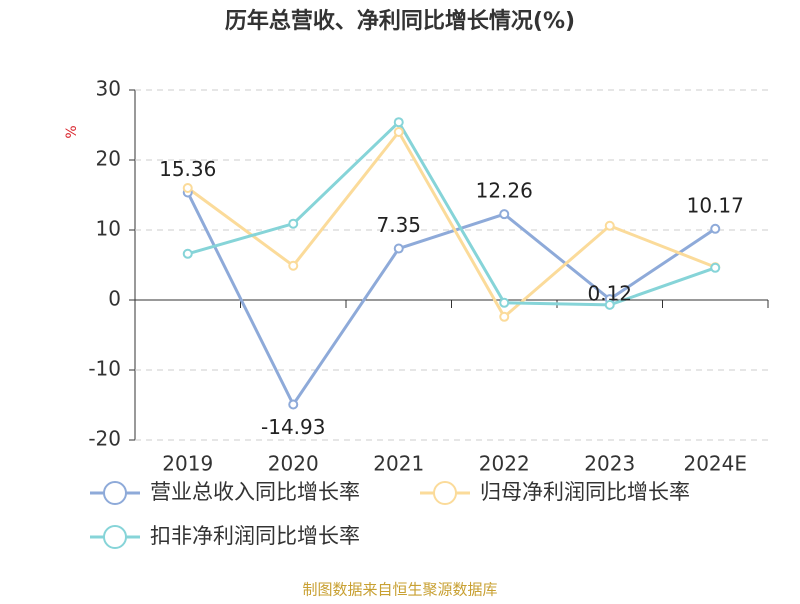  What do you see at coordinates (715, 205) in the screenshot?
I see `data-label: 10.17` at bounding box center [715, 205].